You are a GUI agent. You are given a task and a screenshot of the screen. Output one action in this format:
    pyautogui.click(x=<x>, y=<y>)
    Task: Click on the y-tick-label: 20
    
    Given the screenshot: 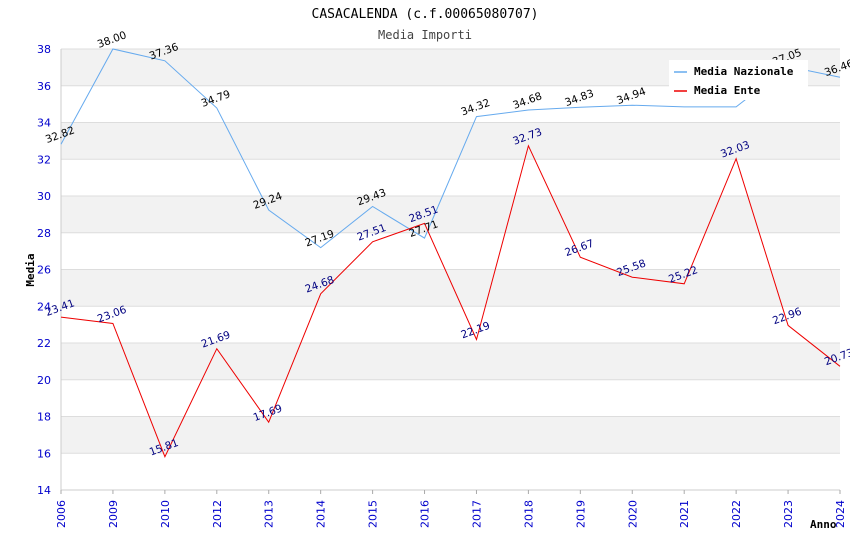 What is the action you would take?
    pyautogui.click(x=44, y=380)
    